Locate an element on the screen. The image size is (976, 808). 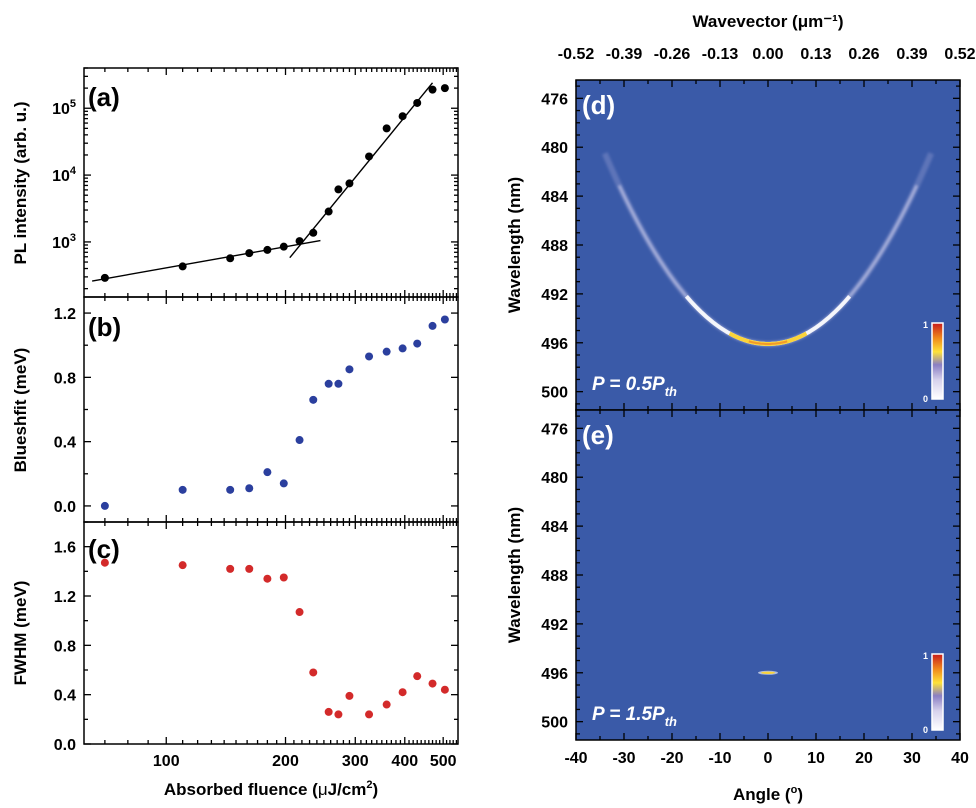
panel-e-ytick-label: 496 is located at coordinates (554, 674).